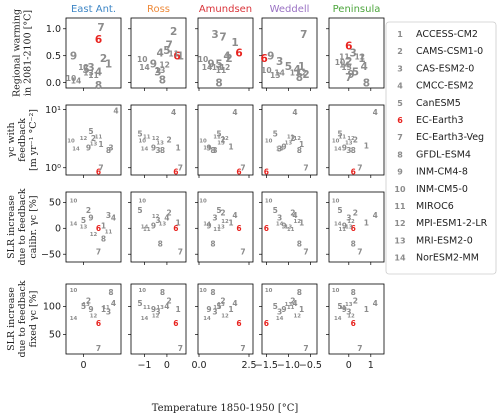 This screenshot has height=418, width=500. Describe the element at coordinates (436, 258) in the screenshot. I see `legend-item: 14 NorESM2-MM` at that location.